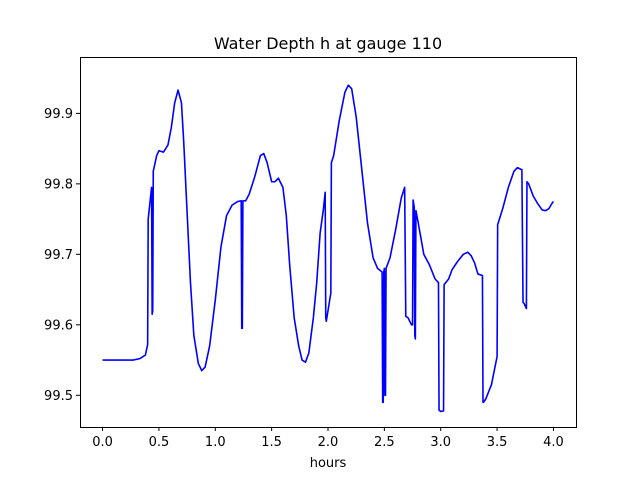 This screenshot has height=480, width=640. What do you see at coordinates (440, 442) in the screenshot?
I see `x-tick-label: 3.0` at bounding box center [440, 442].